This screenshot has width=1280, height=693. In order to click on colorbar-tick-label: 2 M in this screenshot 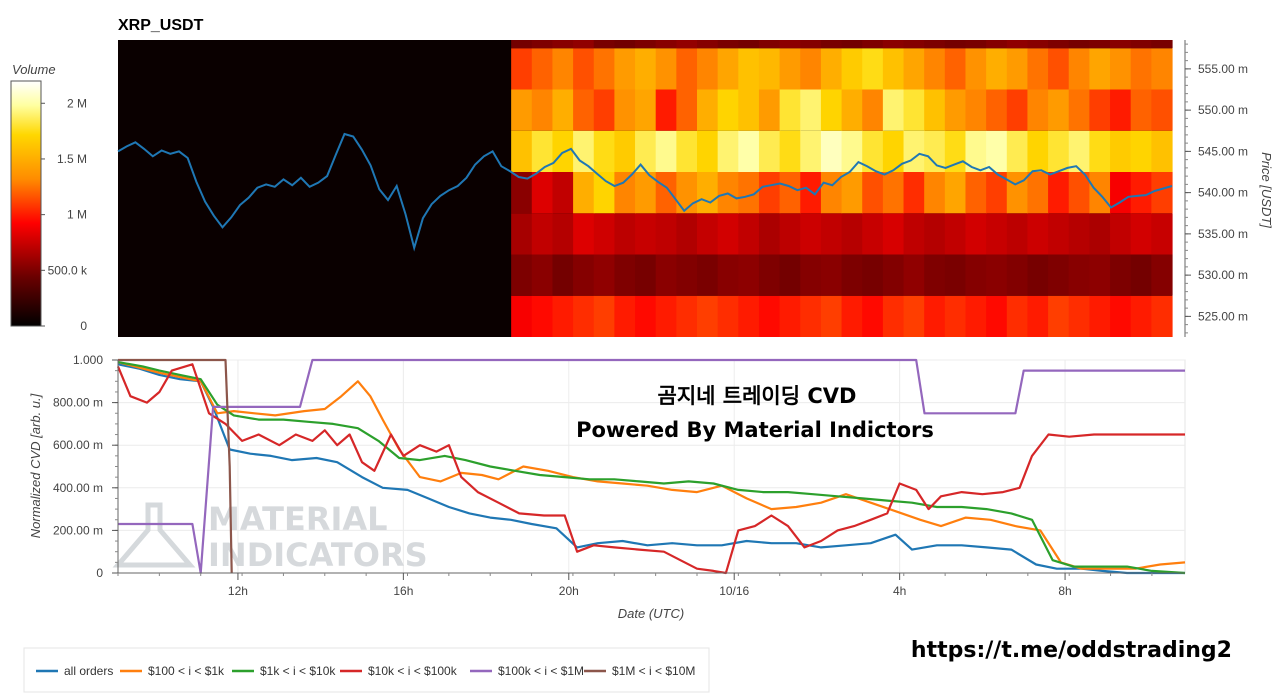, I will do `click(77, 103)`.